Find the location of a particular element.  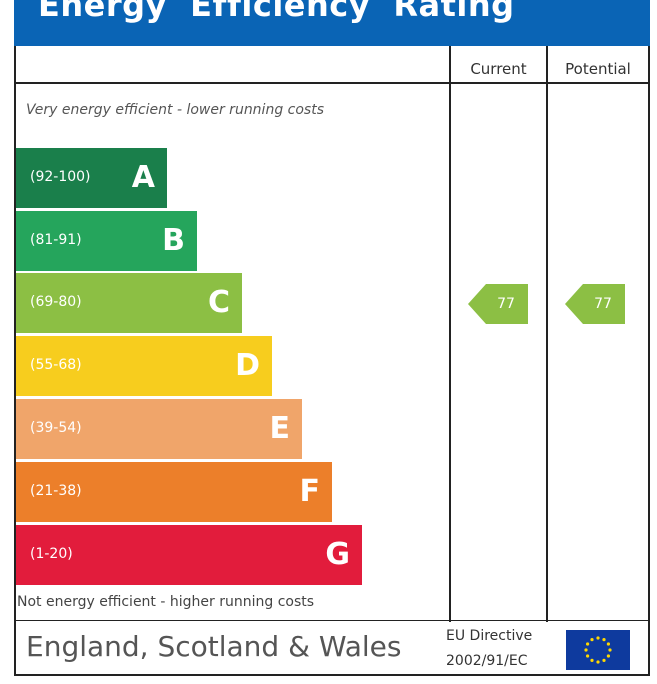

region-label: England, Scotland & Wales is located at coordinates (214, 646).